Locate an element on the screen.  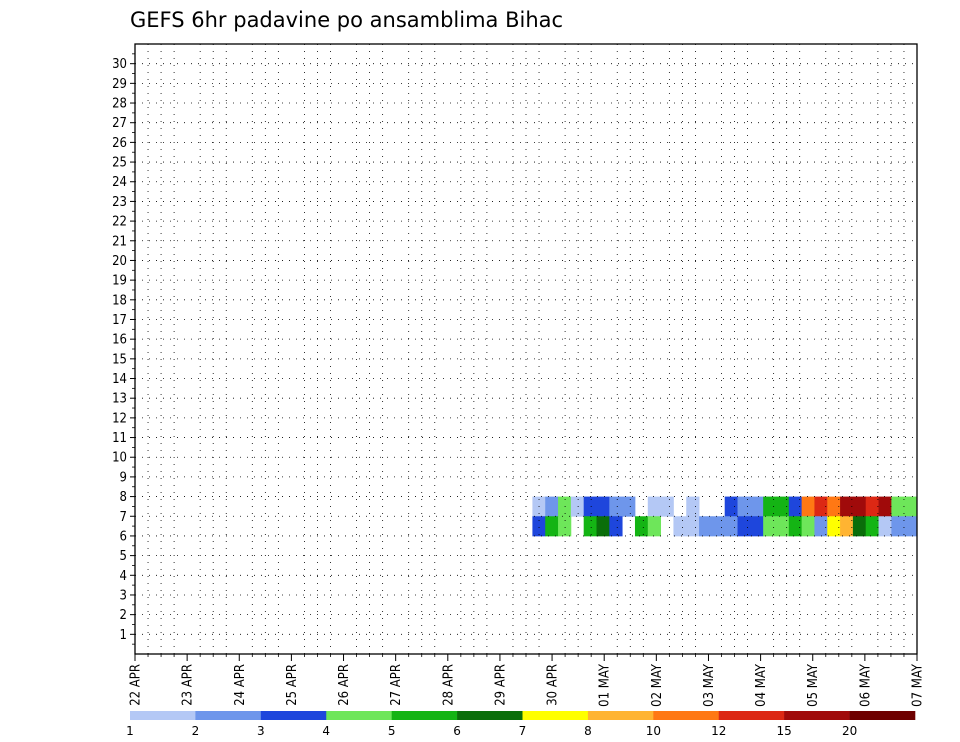
x-tick-label: 24 APR is located at coordinates (240, 685).